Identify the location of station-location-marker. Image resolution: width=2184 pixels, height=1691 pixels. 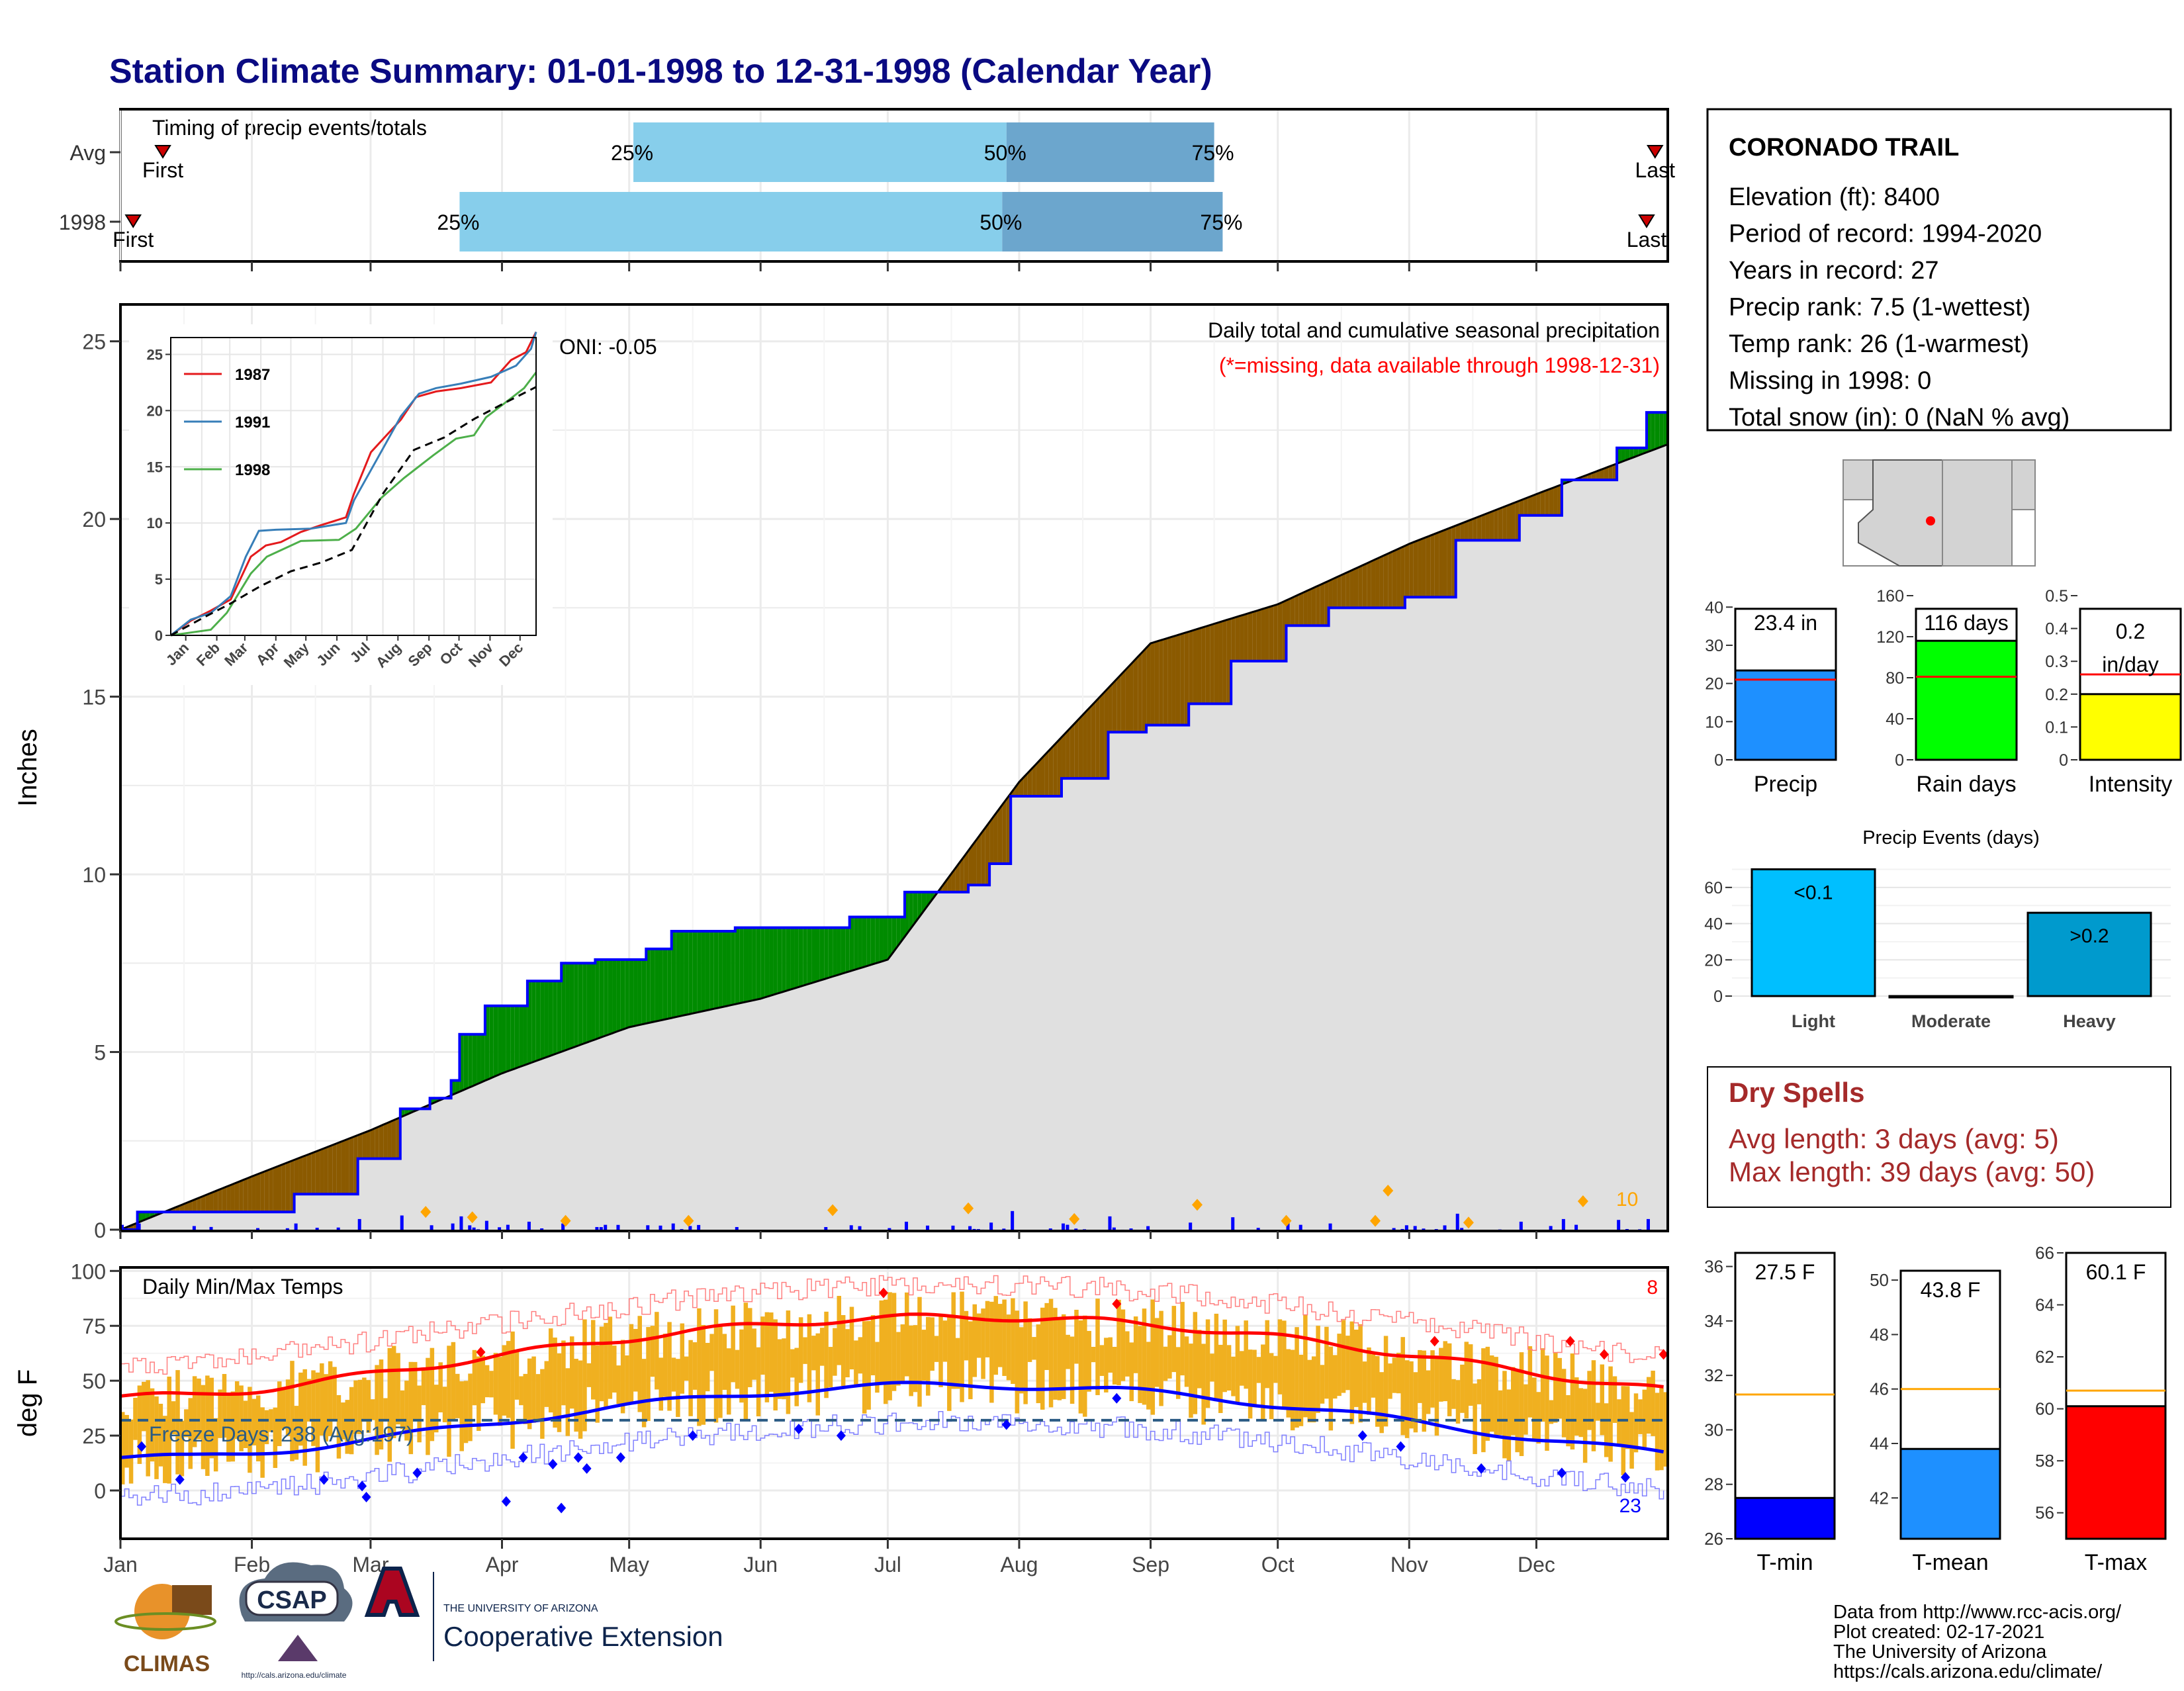
(1931, 521).